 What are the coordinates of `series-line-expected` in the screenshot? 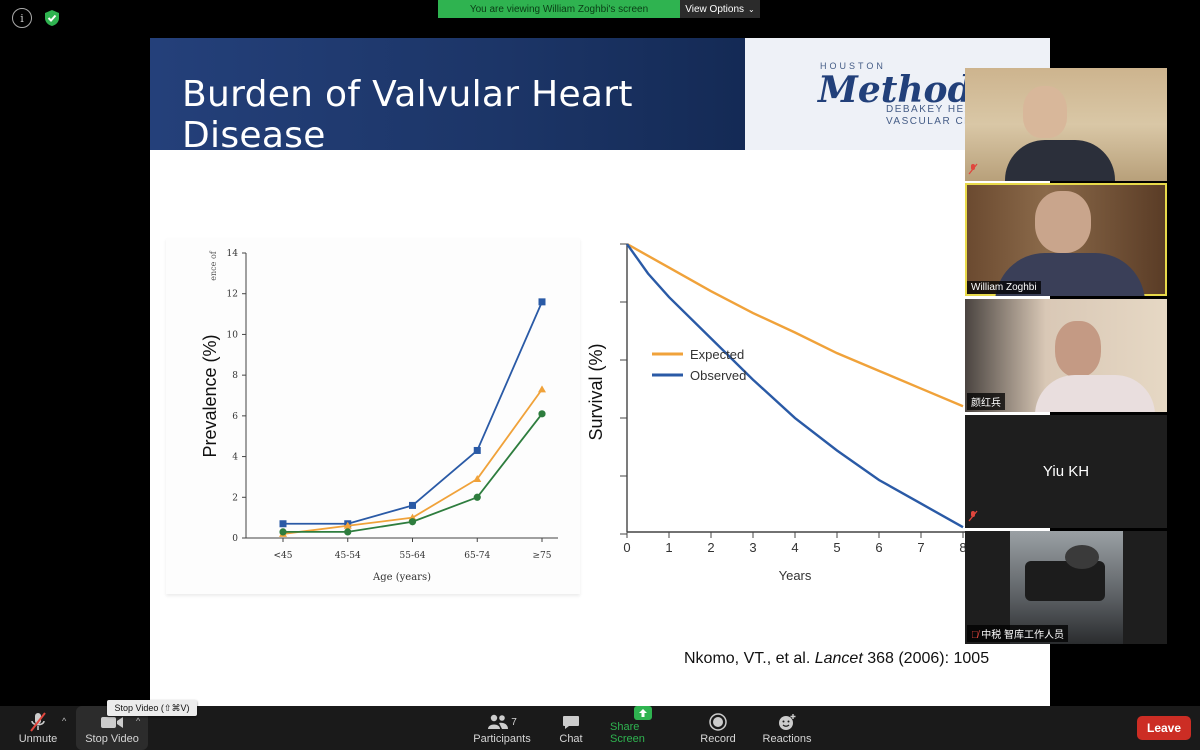 It's located at (795, 325).